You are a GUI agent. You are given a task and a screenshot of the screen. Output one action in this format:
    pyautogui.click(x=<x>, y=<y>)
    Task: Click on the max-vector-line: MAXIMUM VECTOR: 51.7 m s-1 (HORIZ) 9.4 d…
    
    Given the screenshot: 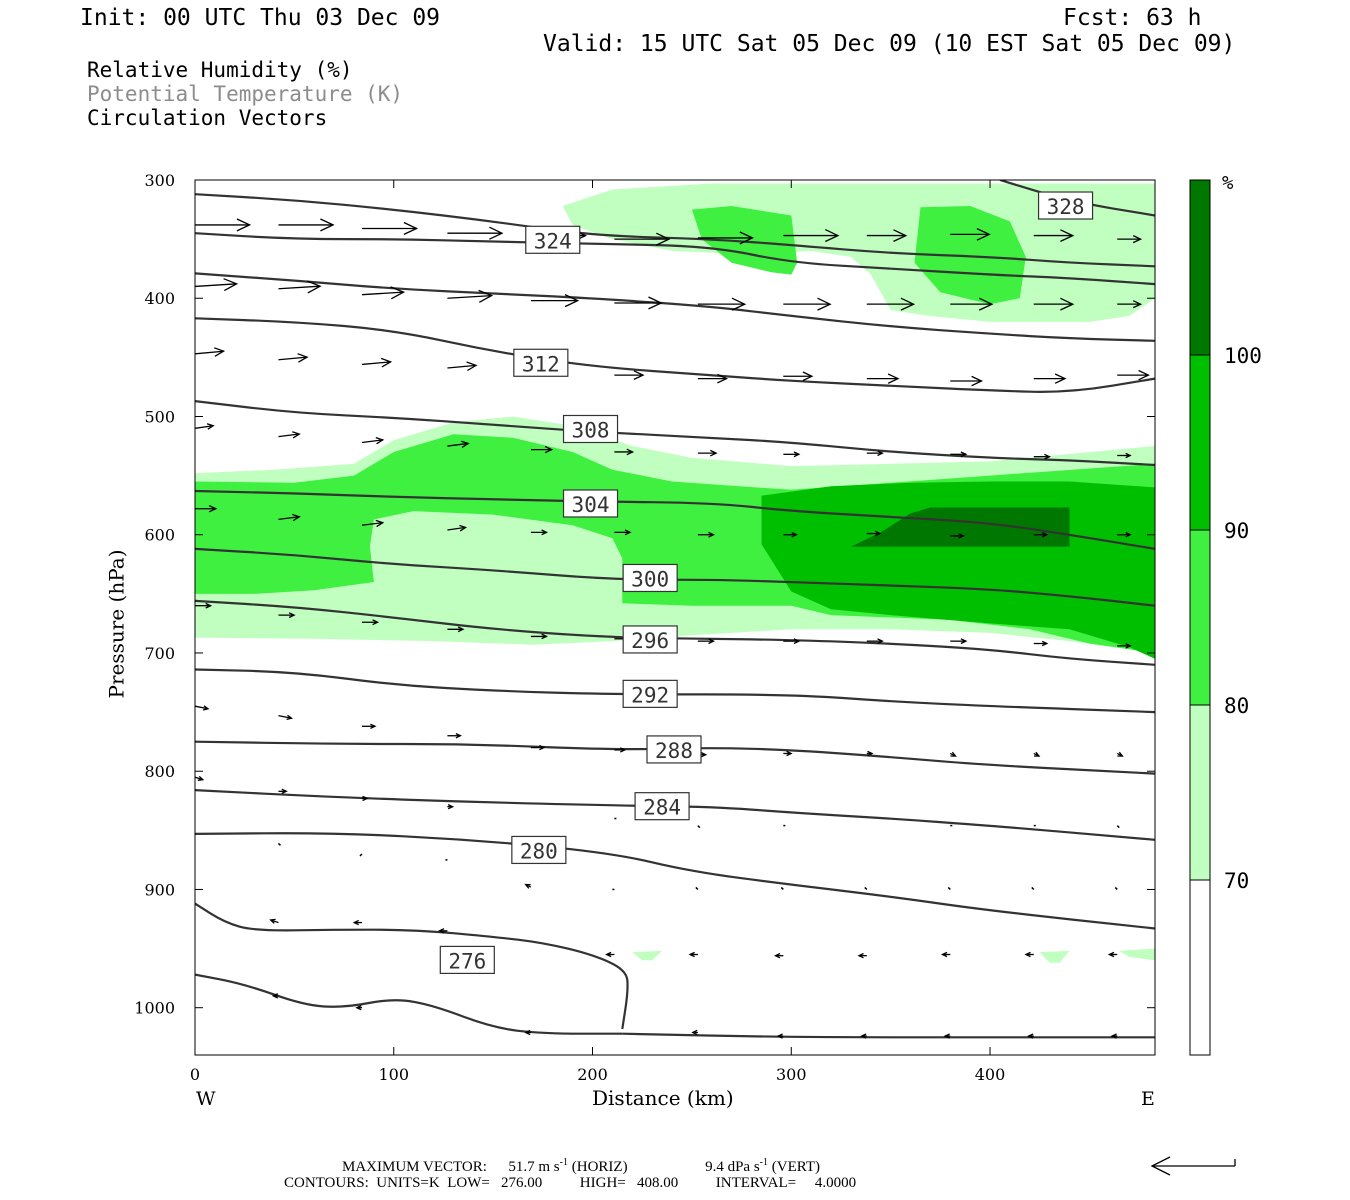 What is the action you would take?
    pyautogui.click(x=581, y=1166)
    